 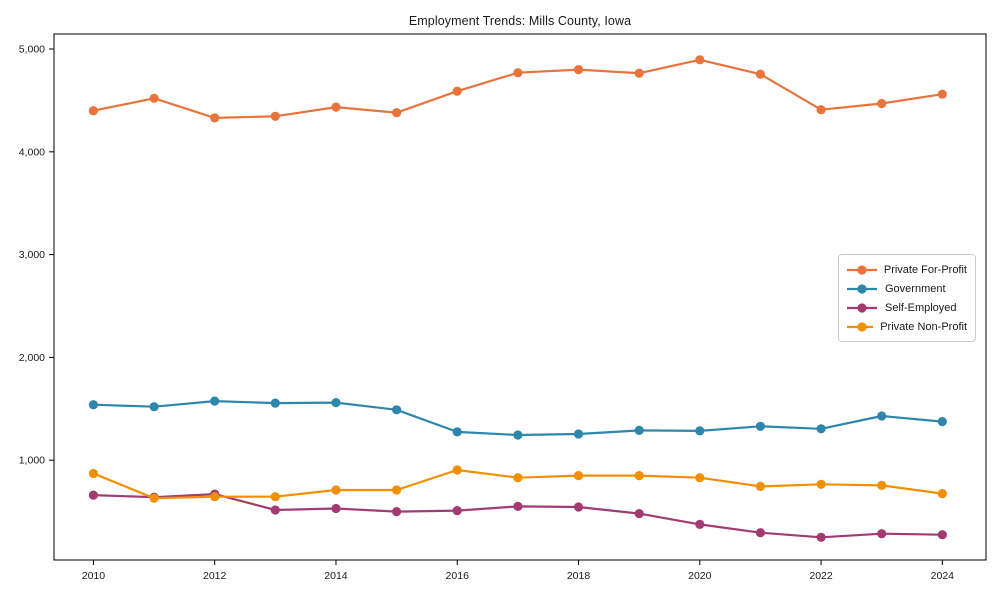 What do you see at coordinates (458, 576) in the screenshot?
I see `x-tick-label: 2016` at bounding box center [458, 576].